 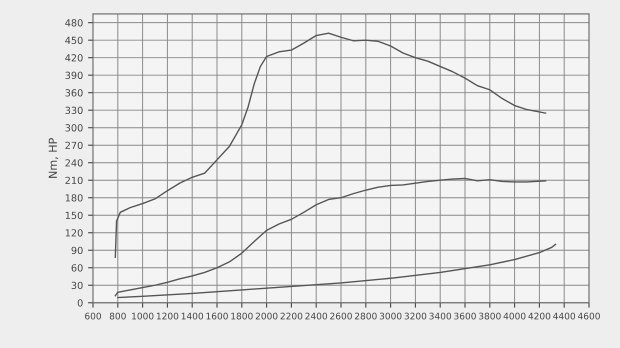 What do you see at coordinates (167, 316) in the screenshot?
I see `x-tick-label: 1200` at bounding box center [167, 316].